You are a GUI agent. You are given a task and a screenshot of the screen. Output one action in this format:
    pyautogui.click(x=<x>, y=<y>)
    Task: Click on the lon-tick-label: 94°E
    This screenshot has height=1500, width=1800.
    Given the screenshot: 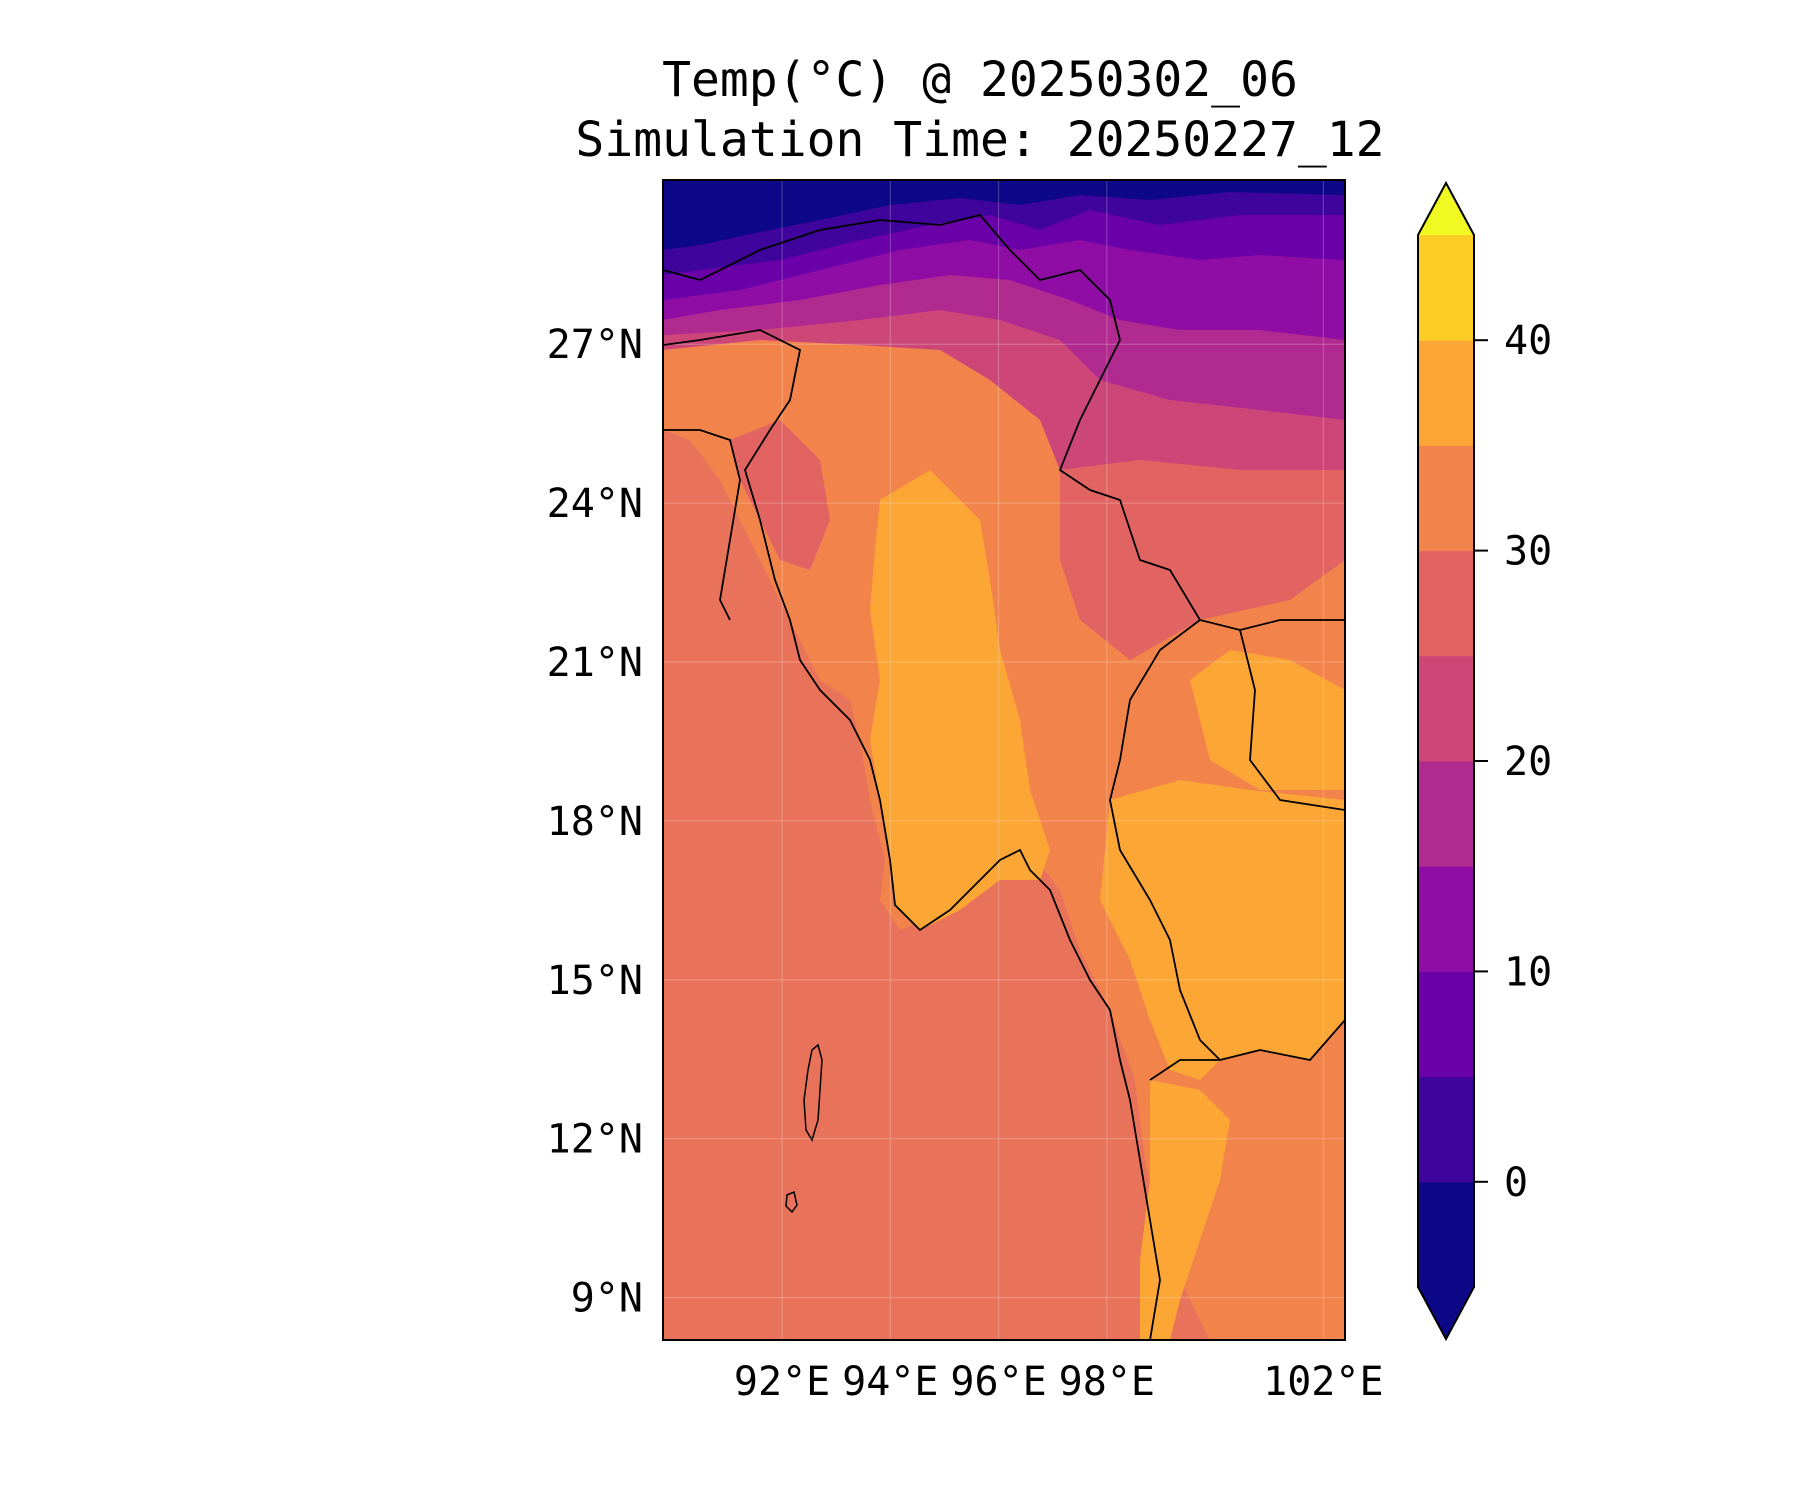 What is the action you would take?
    pyautogui.click(x=890, y=1382)
    